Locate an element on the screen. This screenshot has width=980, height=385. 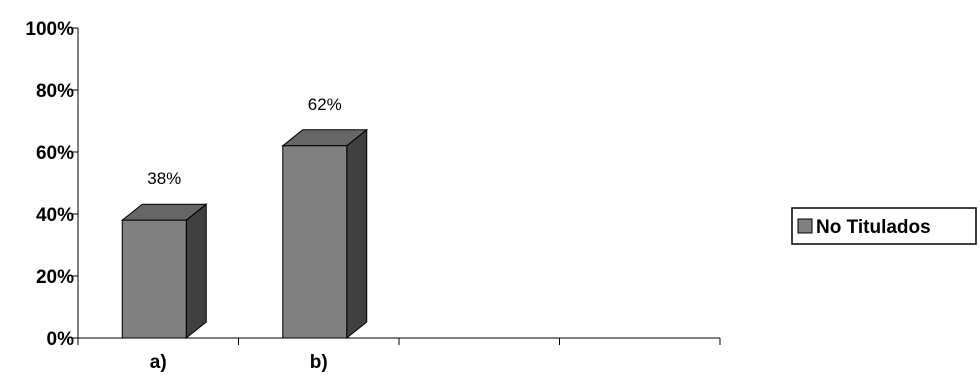
y-tick-label: 60% is located at coordinates (55, 153).